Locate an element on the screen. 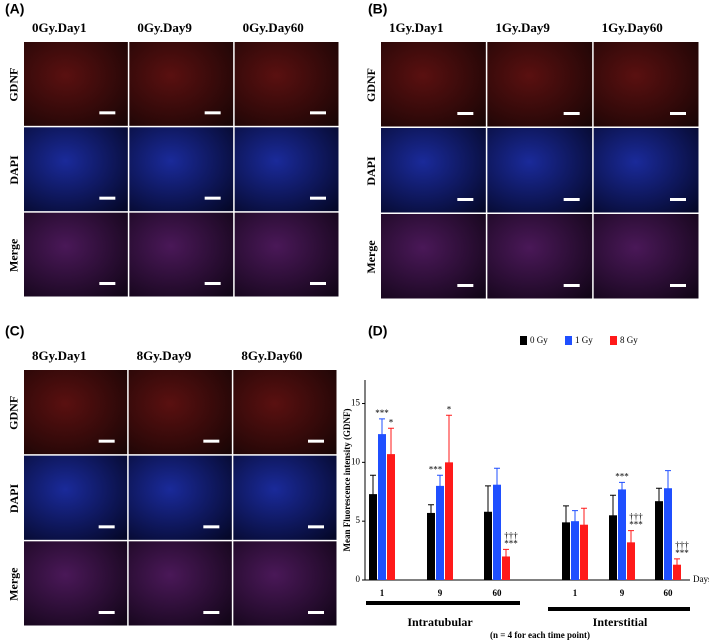  group-label: Intratubular is located at coordinates (440, 622).